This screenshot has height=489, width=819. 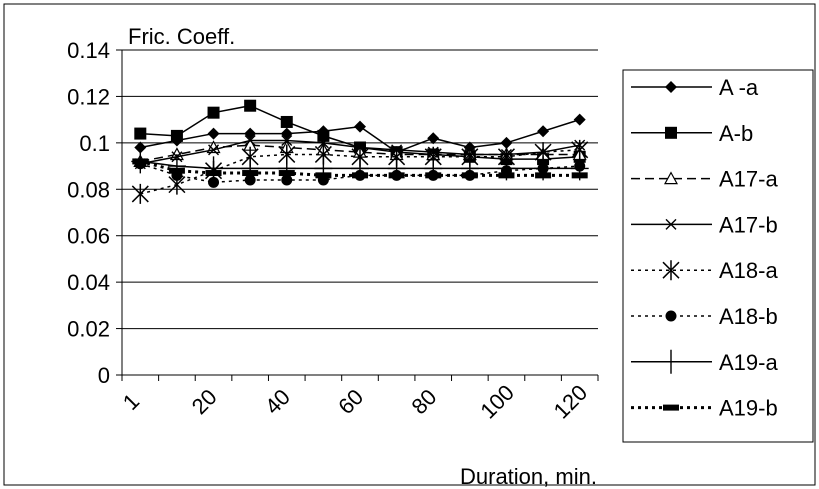 I want to click on legend: A -a A-b A17-a A17-b A18-a A18-b A19-a A19-b, so click(x=704, y=248).